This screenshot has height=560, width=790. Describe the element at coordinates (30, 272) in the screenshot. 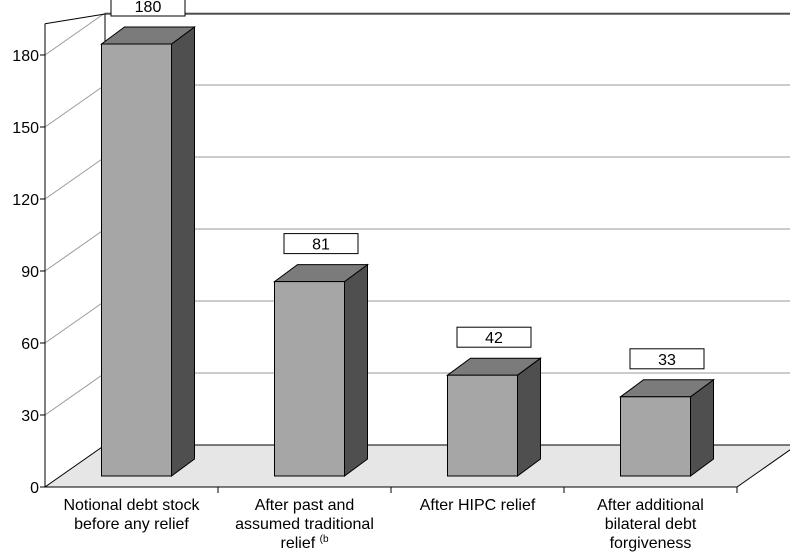

I see `y-tick-label: 90` at that location.